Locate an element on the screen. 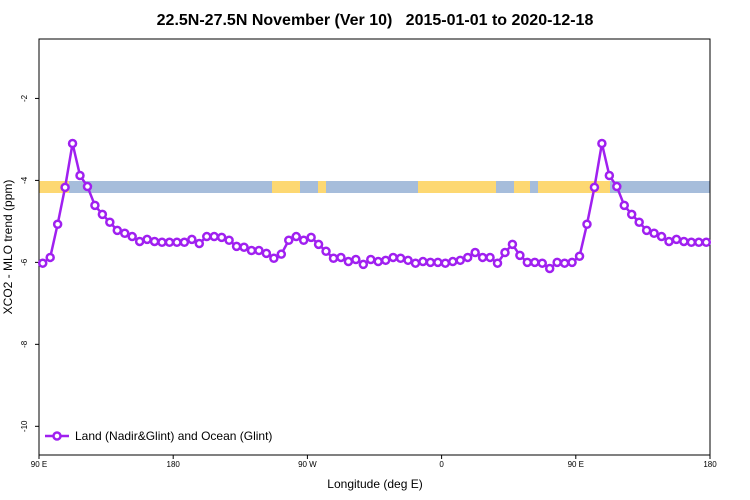 The height and width of the screenshot is (500, 750). legend-label: Land (Nadir&Glint) and Ocean (Glint) is located at coordinates (173, 436).